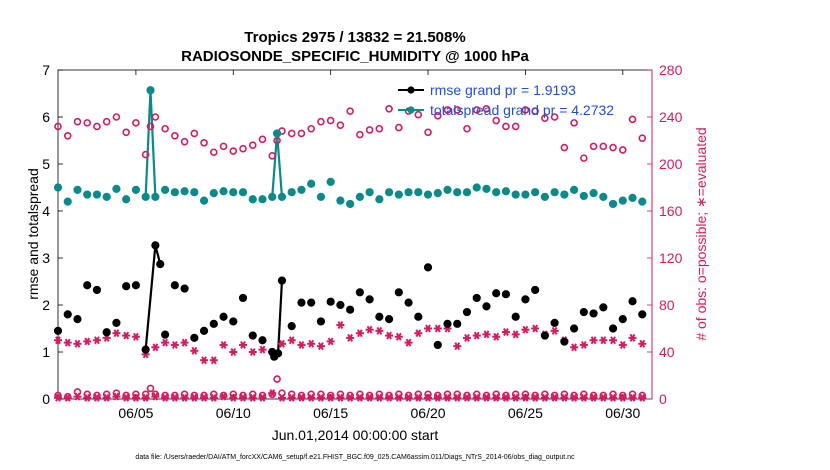  What do you see at coordinates (46, 305) in the screenshot?
I see `y-tick-label: 2` at bounding box center [46, 305].